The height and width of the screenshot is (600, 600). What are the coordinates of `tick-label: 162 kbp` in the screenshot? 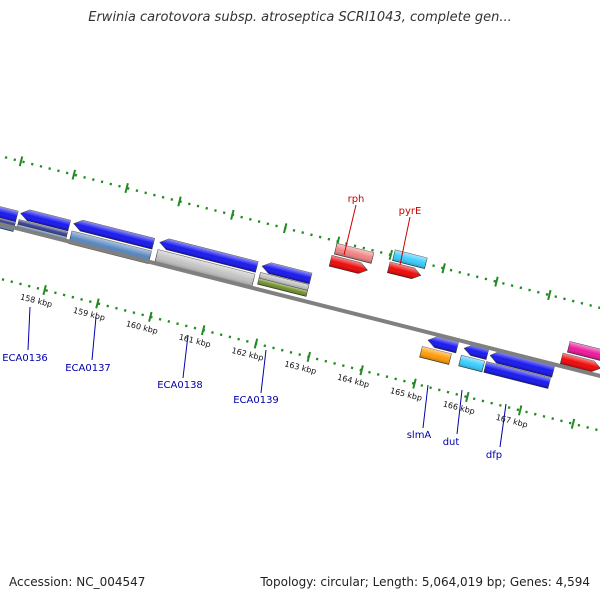 It's located at (248, 354).